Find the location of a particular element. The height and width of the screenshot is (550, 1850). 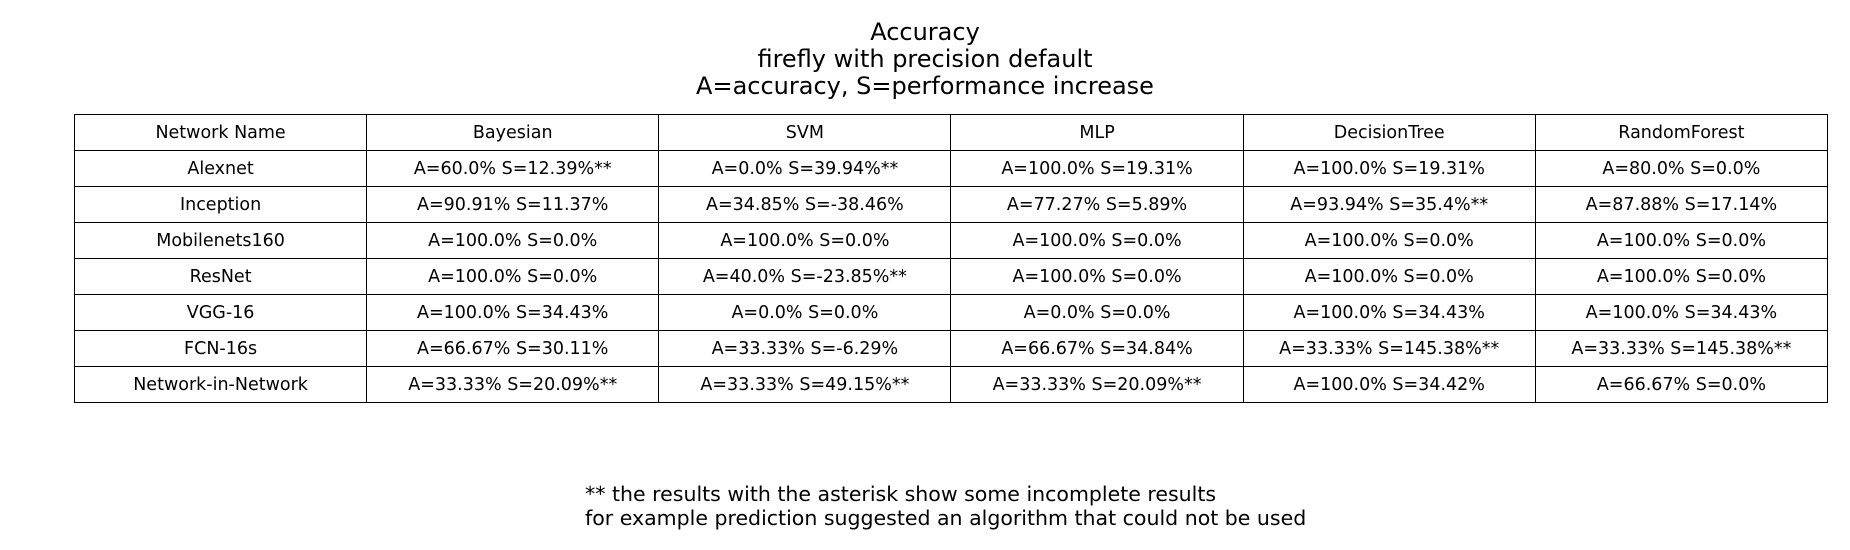

result-cell: A=66.67% S=34.84% is located at coordinates (1097, 348).